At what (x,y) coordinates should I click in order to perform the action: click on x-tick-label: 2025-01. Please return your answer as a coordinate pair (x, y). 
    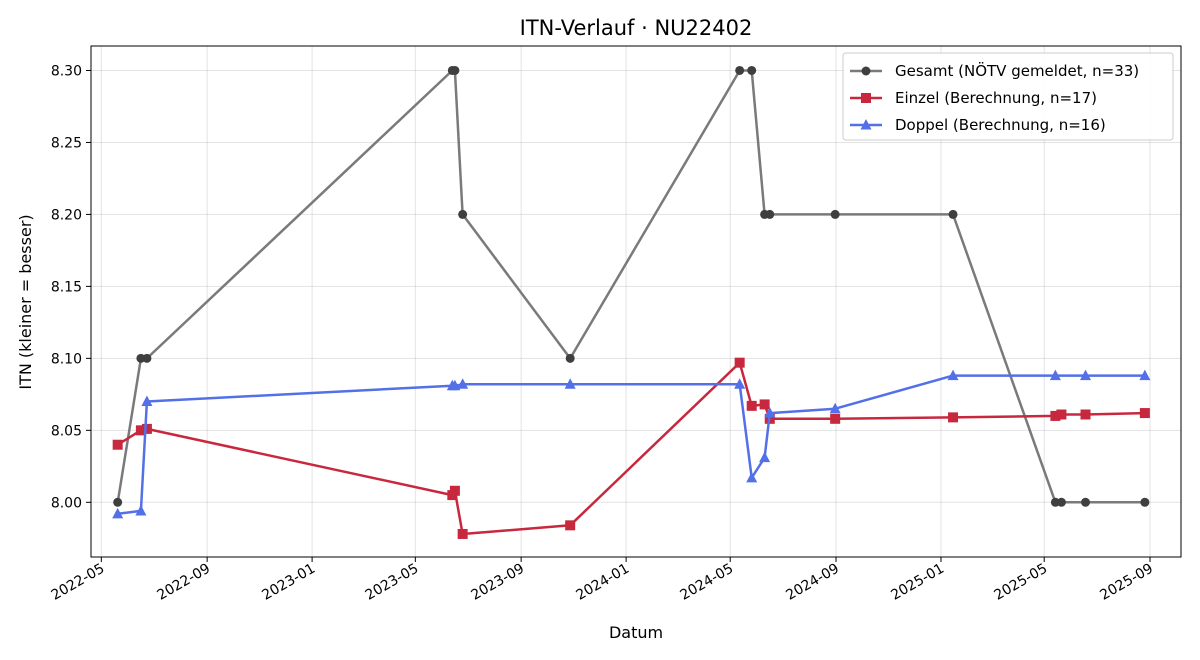
    Looking at the image, I should click on (917, 582).